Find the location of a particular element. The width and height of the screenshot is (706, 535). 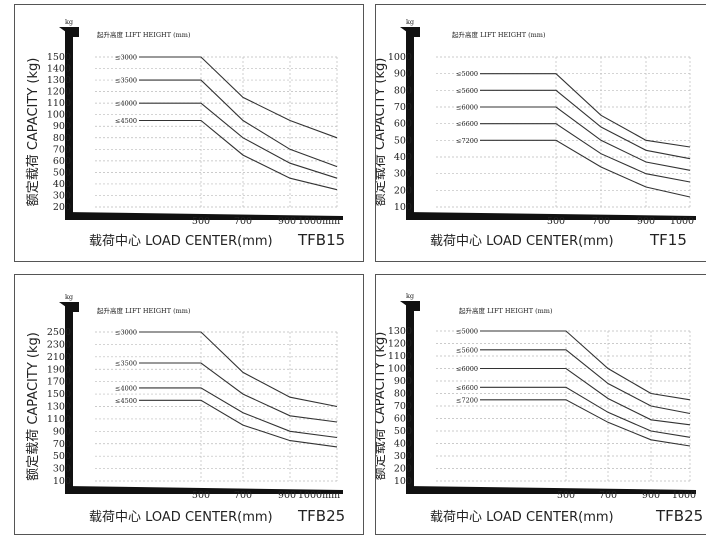

y-tick-label: 1200 is located at coordinates (59, 92).